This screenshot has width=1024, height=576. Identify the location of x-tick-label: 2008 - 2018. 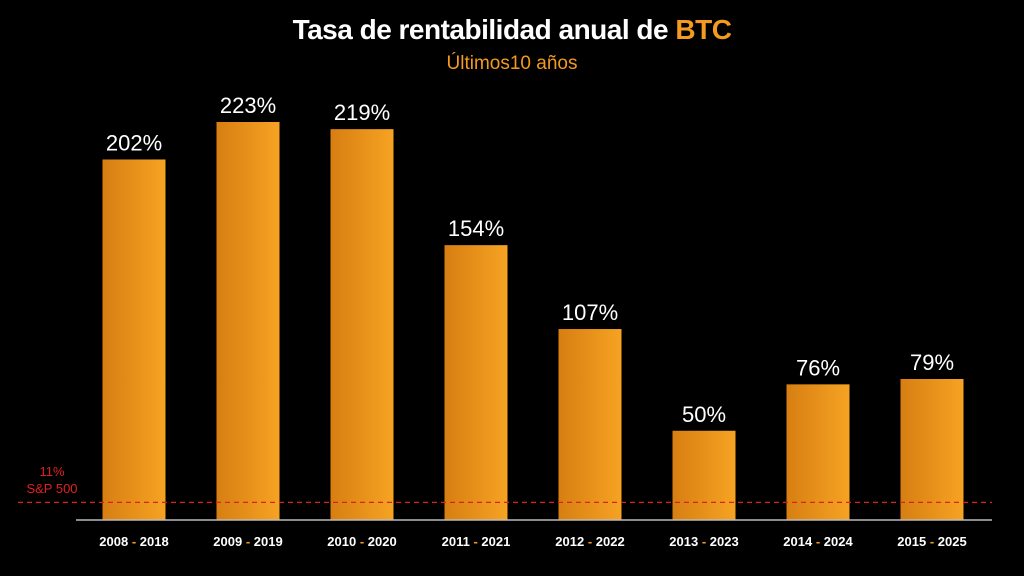
(133, 541).